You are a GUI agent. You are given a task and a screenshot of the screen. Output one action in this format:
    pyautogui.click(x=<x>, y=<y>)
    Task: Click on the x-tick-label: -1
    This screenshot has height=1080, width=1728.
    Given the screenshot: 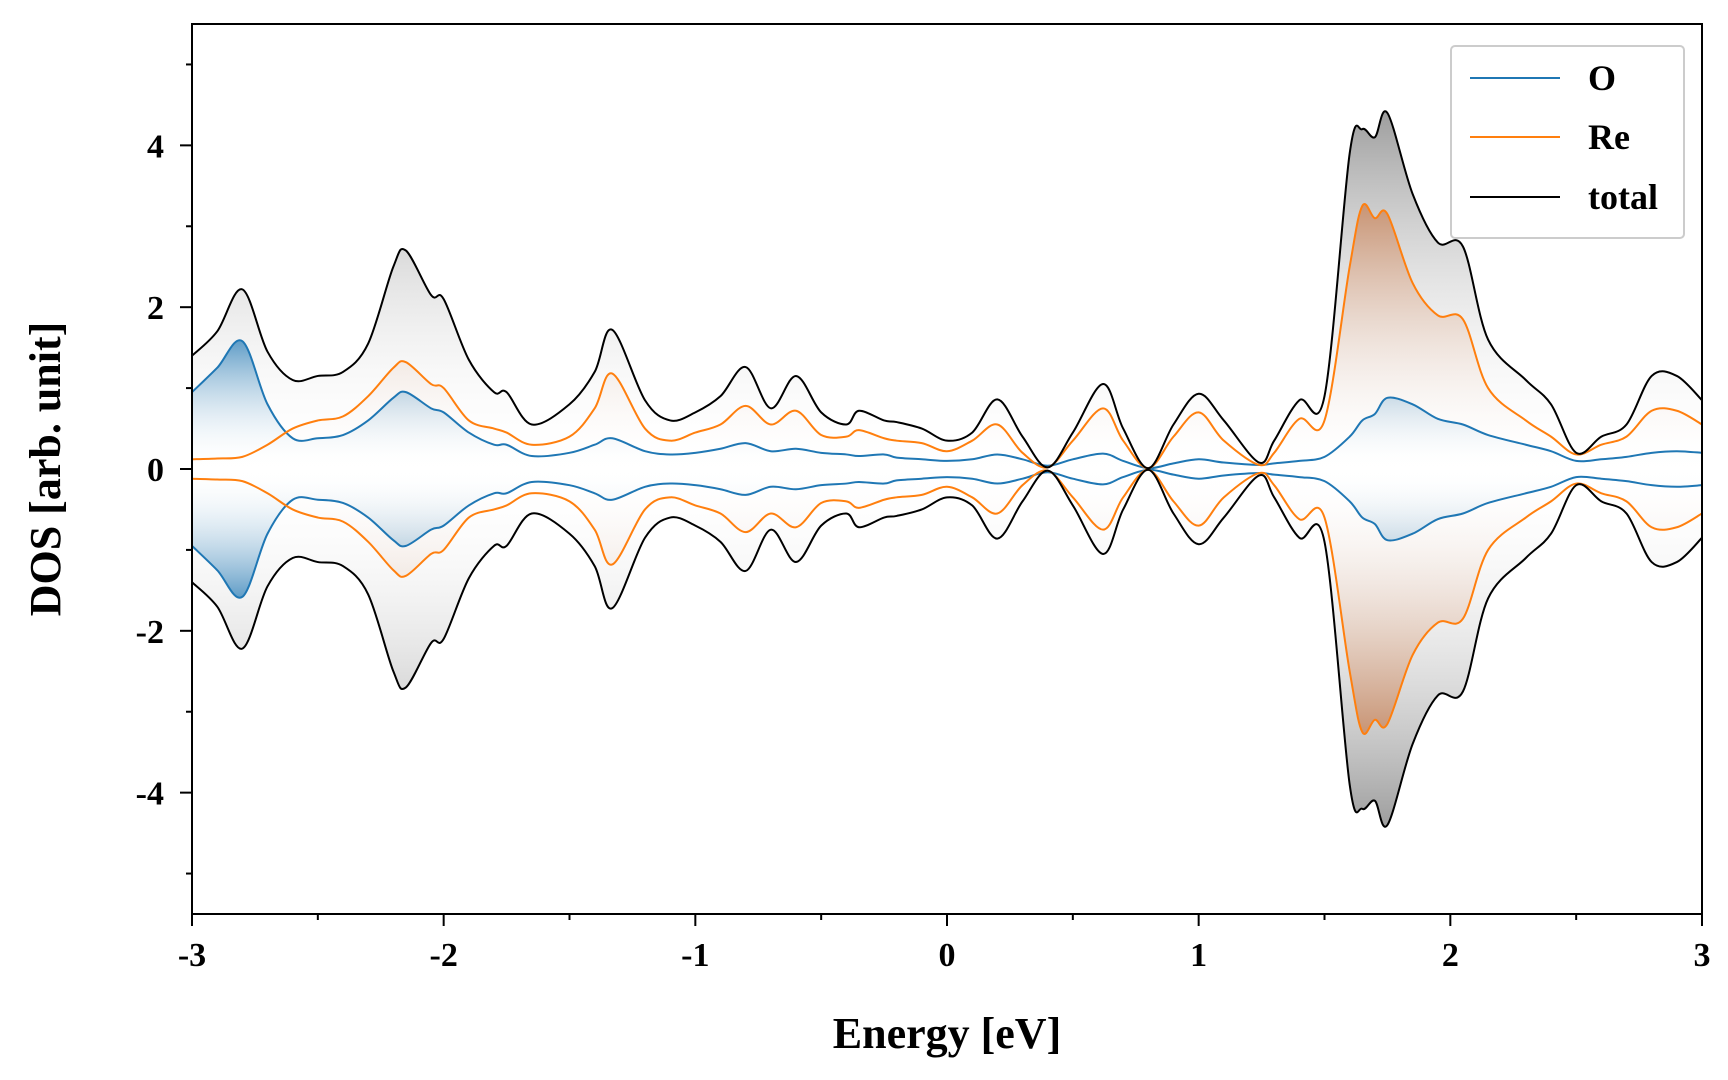 What is the action you would take?
    pyautogui.click(x=695, y=955)
    